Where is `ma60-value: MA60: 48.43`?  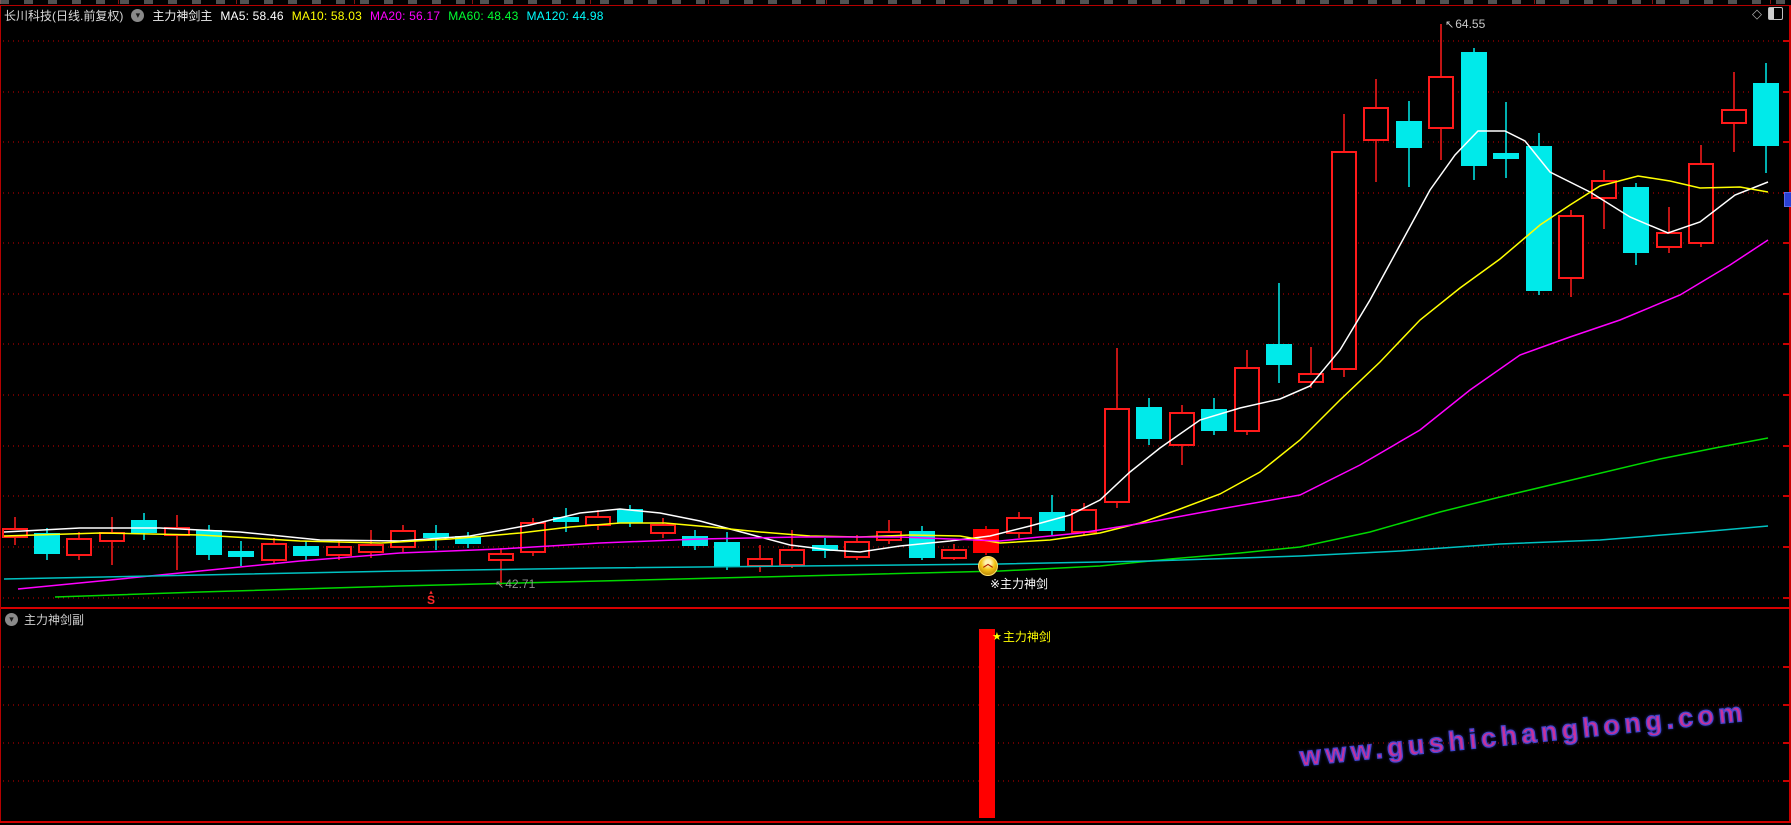 ma60-value: MA60: 48.43 is located at coordinates (483, 15).